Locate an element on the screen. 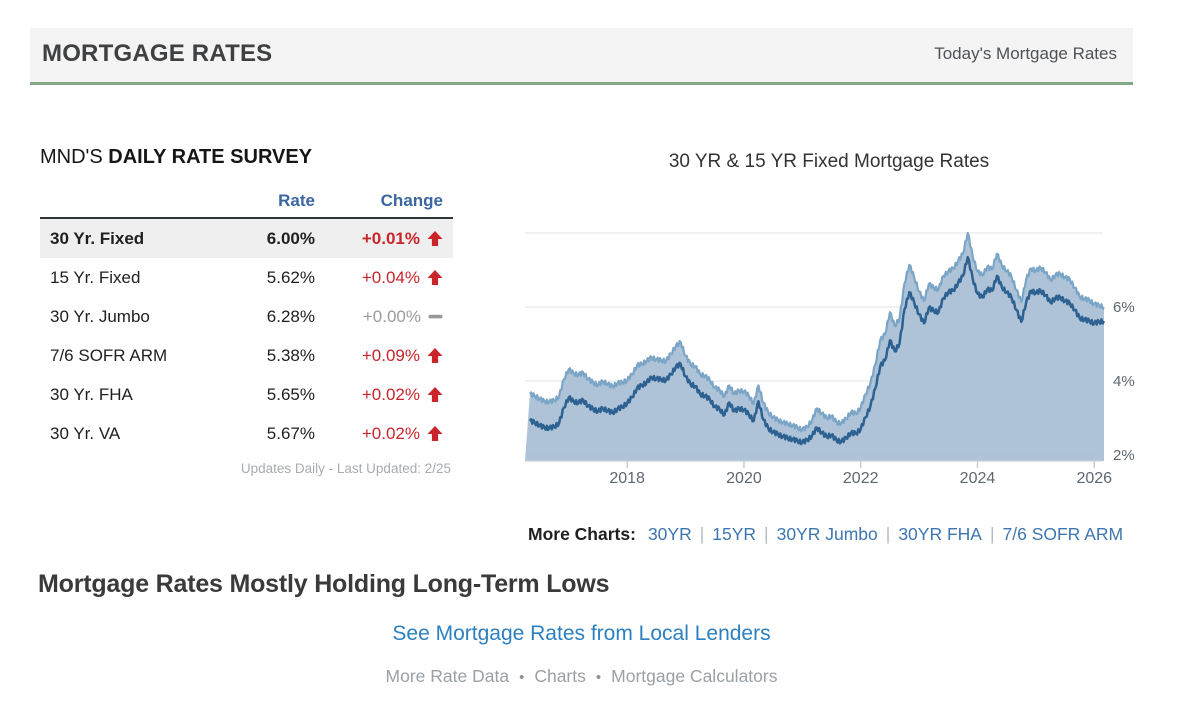 This screenshot has width=1177, height=726. rate-row-change: +0.09% is located at coordinates (379, 356).